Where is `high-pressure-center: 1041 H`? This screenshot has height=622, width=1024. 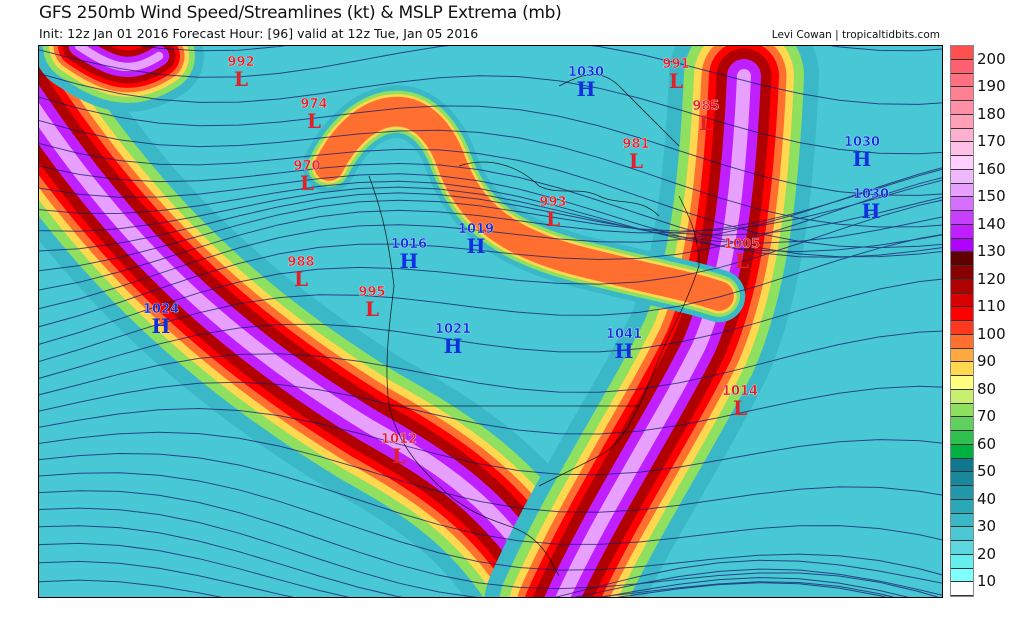 high-pressure-center: 1041 H is located at coordinates (624, 344).